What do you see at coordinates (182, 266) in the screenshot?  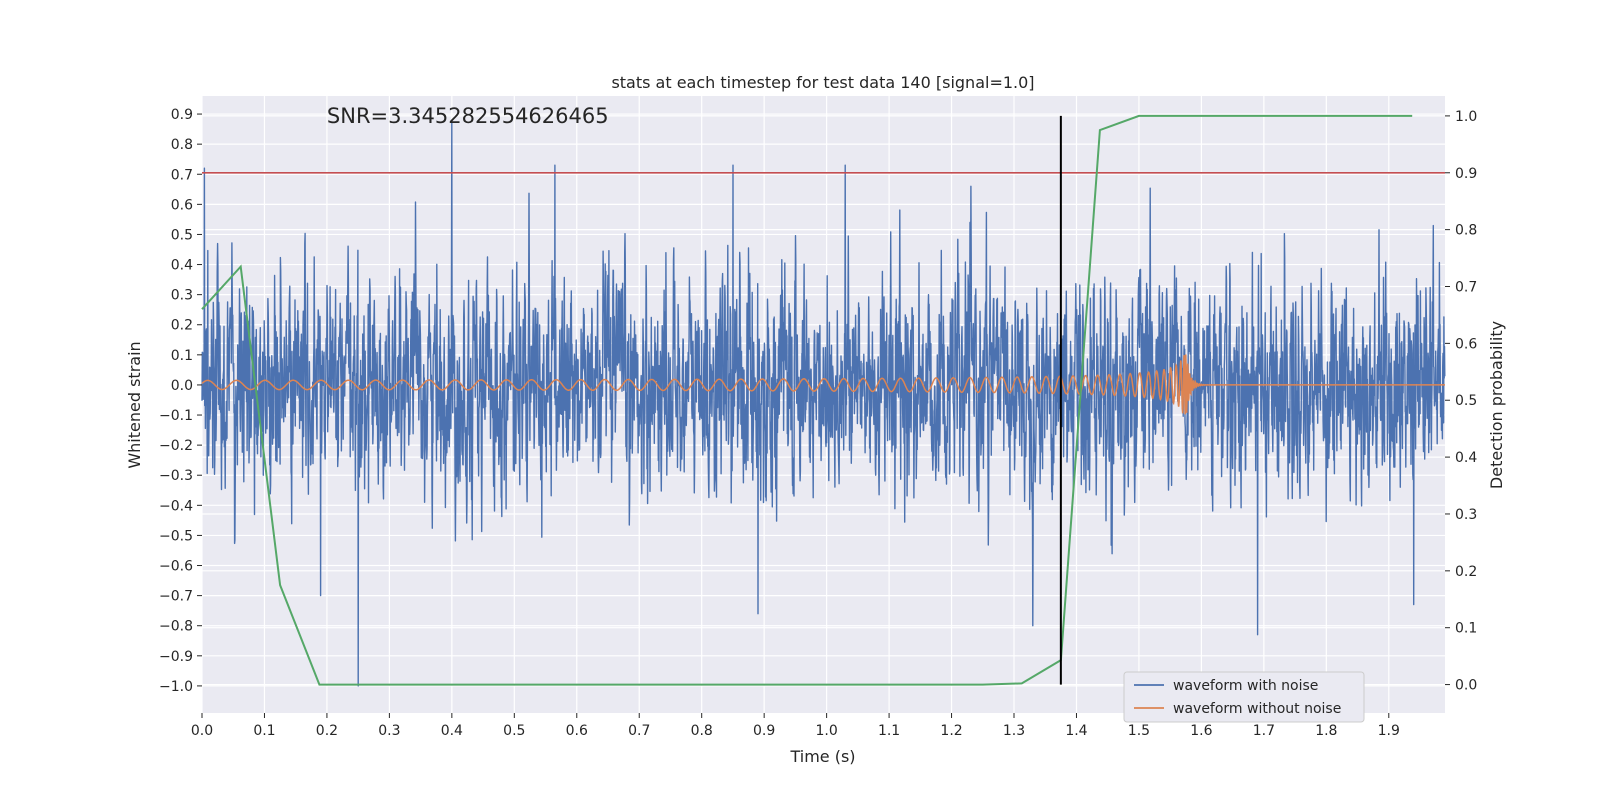 I see `y-tick-label: 0.4` at bounding box center [182, 266].